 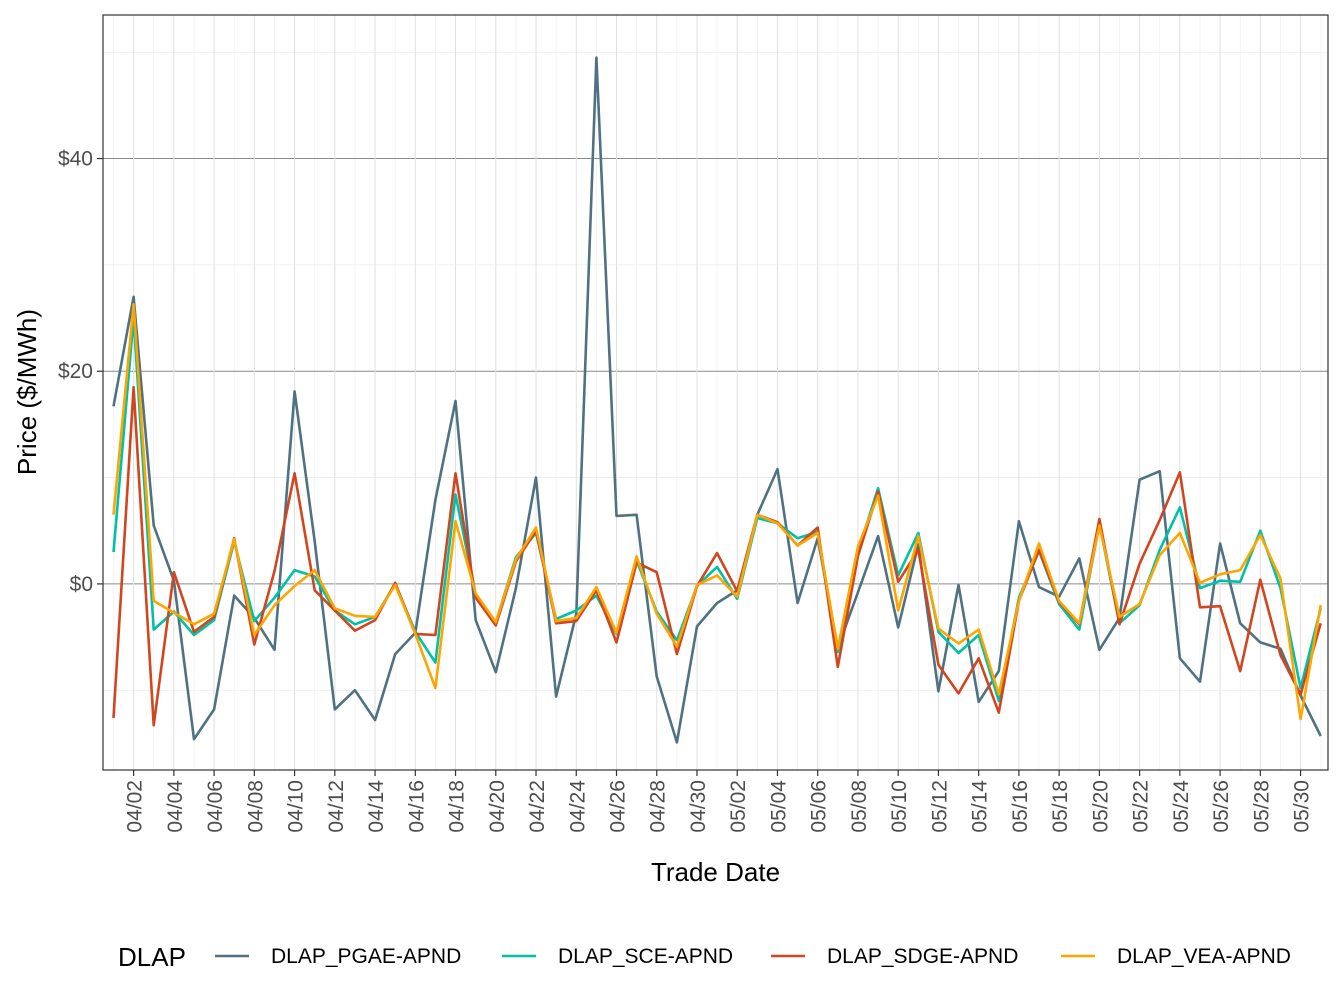 I want to click on x-tick-label: 05/18, so click(x=1060, y=806).